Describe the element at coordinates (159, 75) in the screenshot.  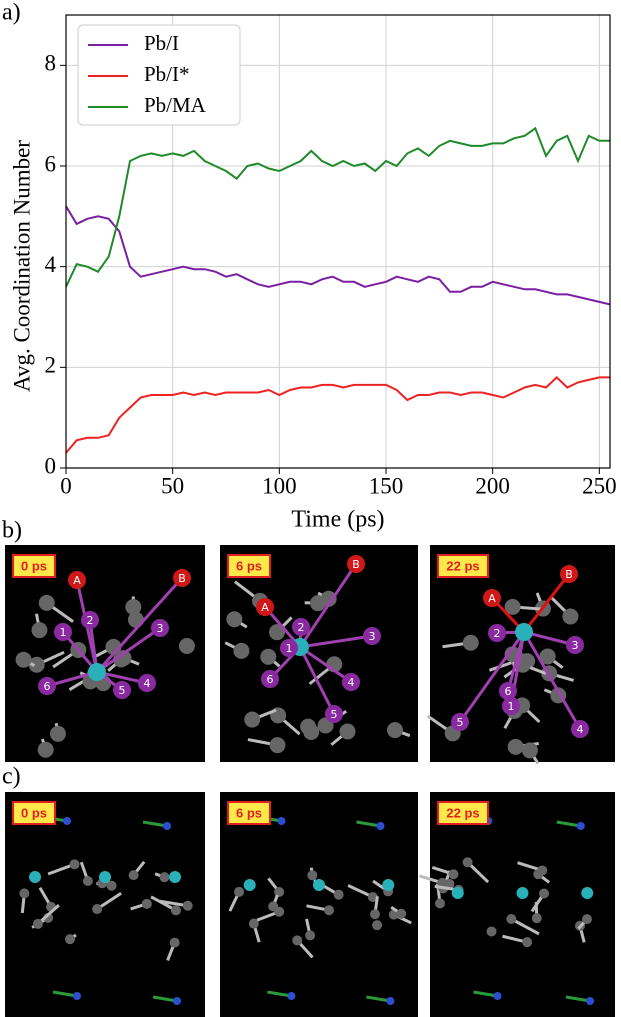
I see `legend-box` at that location.